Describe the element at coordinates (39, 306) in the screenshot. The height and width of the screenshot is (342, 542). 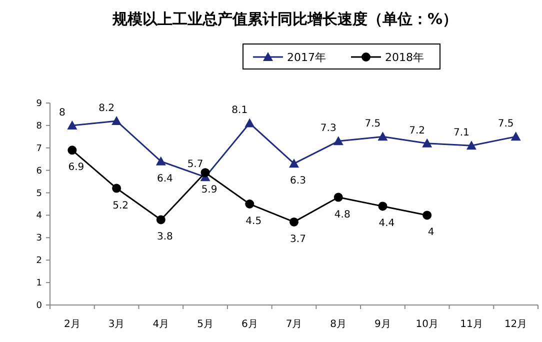
I see `y-tick-label: 0` at that location.